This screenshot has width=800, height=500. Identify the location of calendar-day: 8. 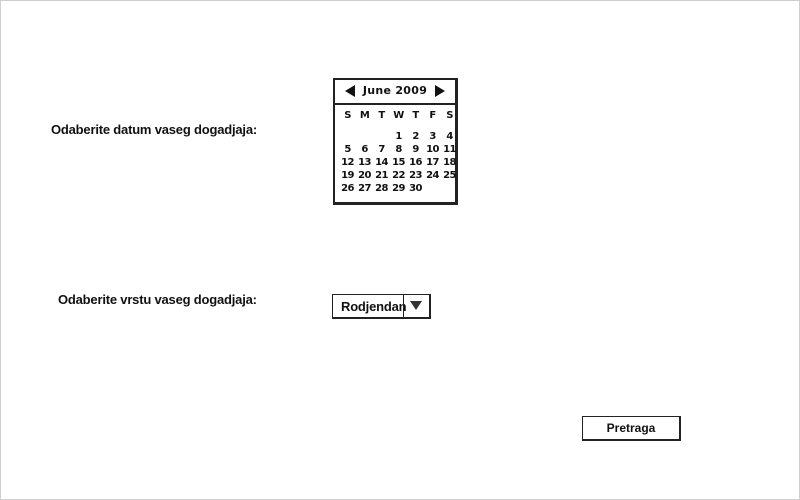
(398, 149).